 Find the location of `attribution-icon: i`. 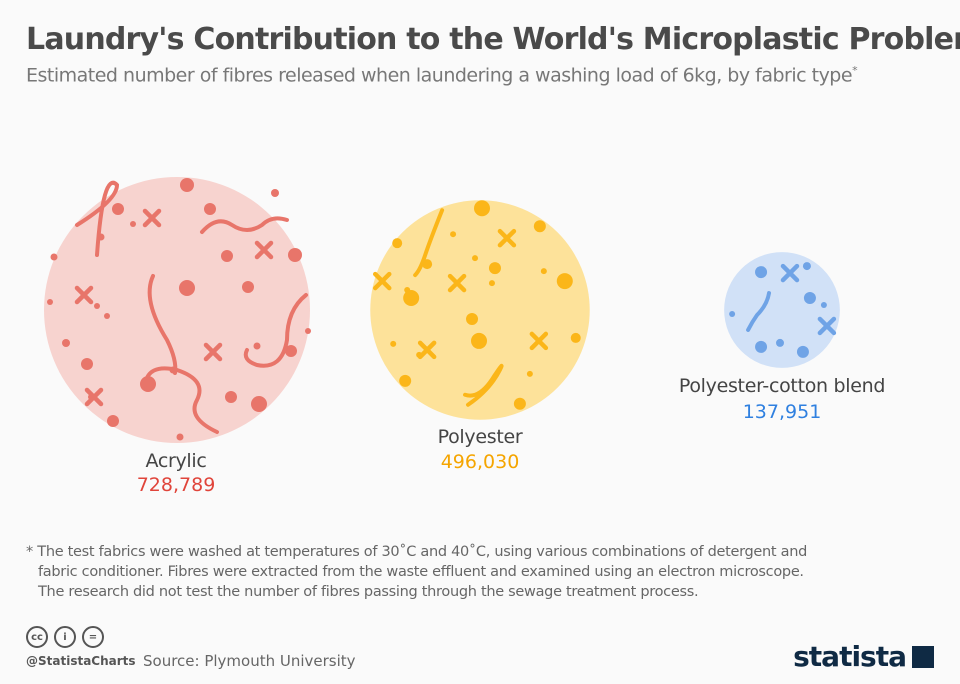

attribution-icon: i is located at coordinates (65, 637).